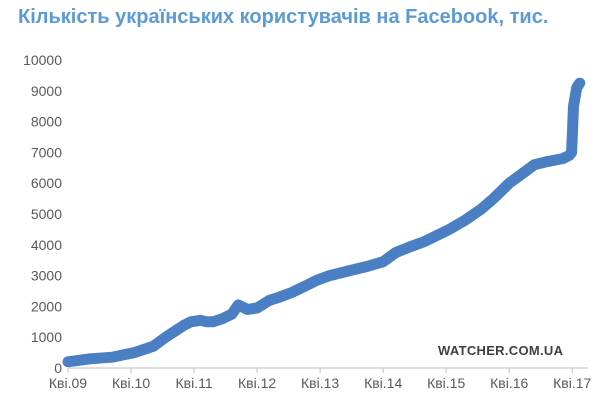  I want to click on x-tick-label: Кві.17, so click(572, 383).